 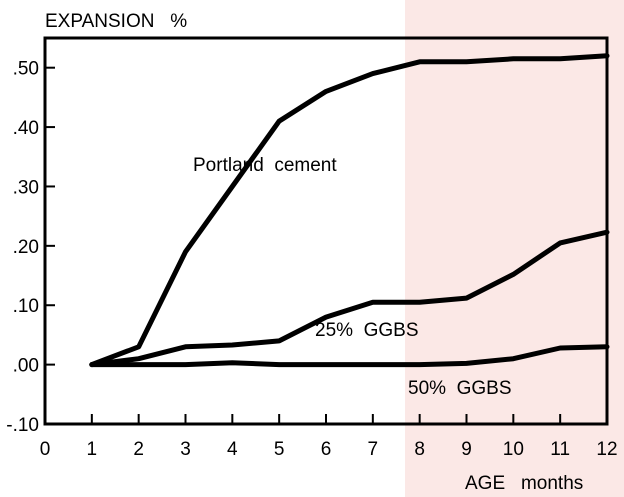 What do you see at coordinates (138, 449) in the screenshot?
I see `x-tick-label: 2` at bounding box center [138, 449].